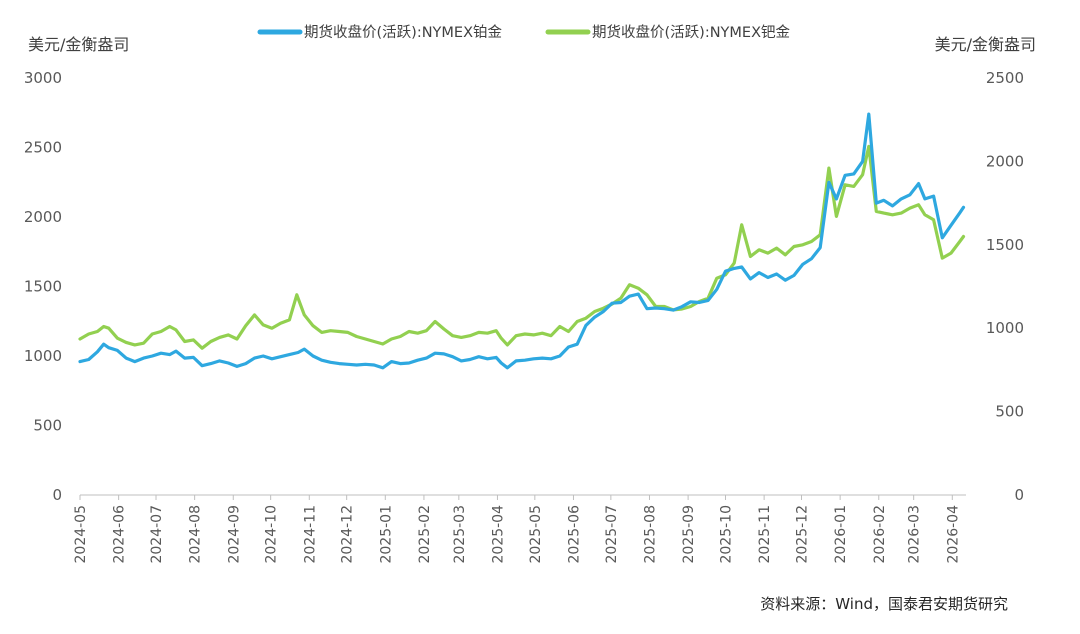 The width and height of the screenshot is (1080, 634). Describe the element at coordinates (1009, 412) in the screenshot. I see `right-tick-label: 500` at that location.